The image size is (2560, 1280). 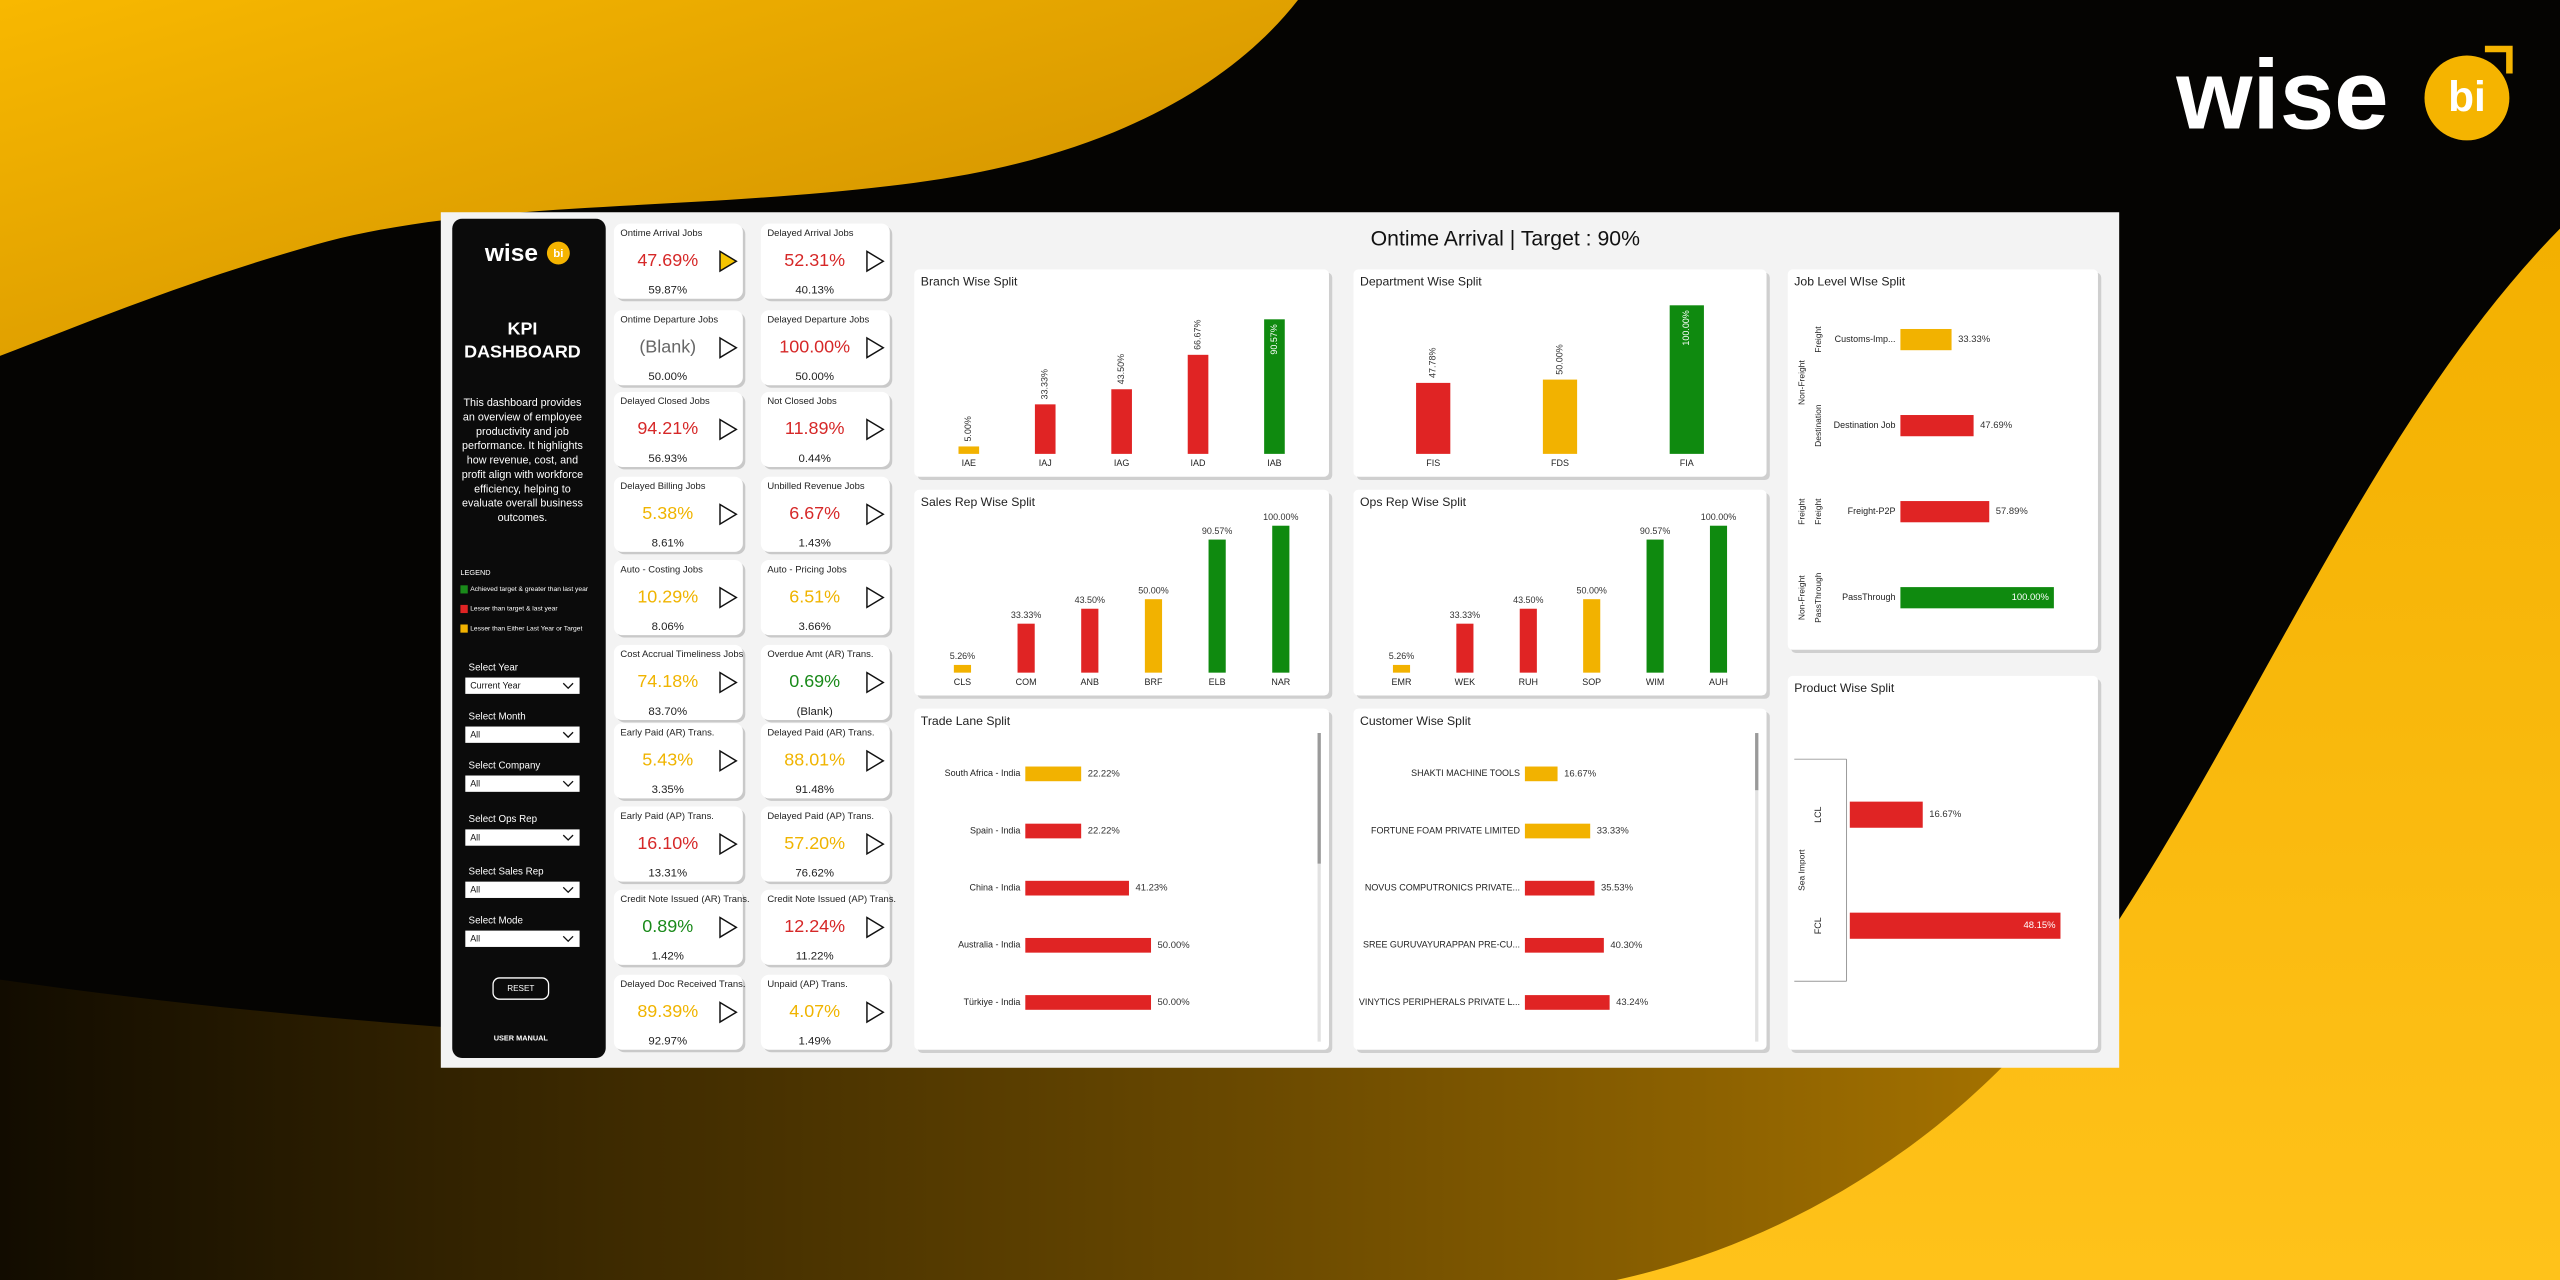 I want to click on sidebar-logo-badge, so click(x=558, y=253).